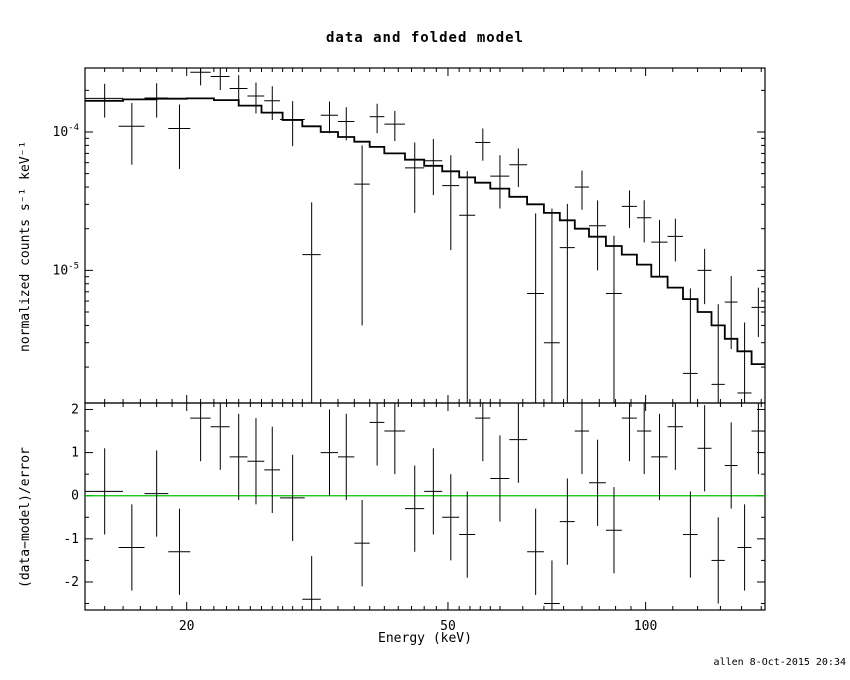 This screenshot has width=850, height=680. Describe the element at coordinates (71, 539) in the screenshot. I see `y-tick-label: -1` at that location.